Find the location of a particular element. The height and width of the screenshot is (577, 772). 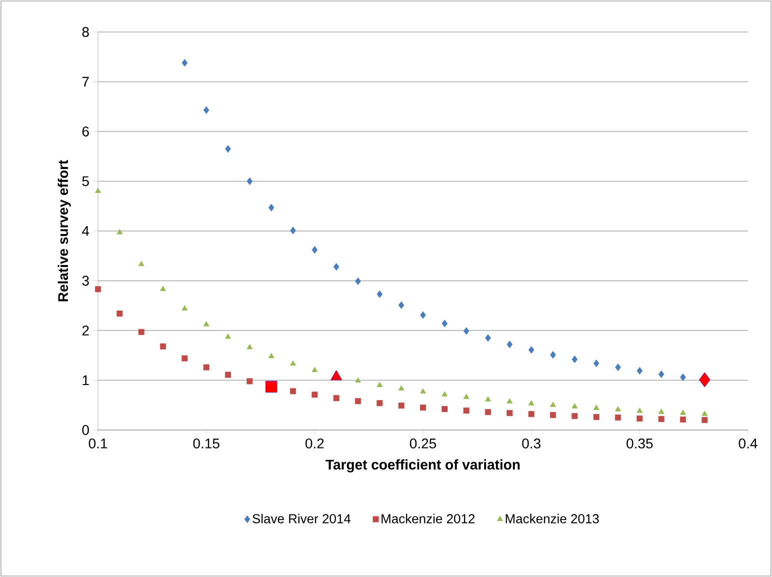

legend-label: Slave River 2014 is located at coordinates (301, 519).